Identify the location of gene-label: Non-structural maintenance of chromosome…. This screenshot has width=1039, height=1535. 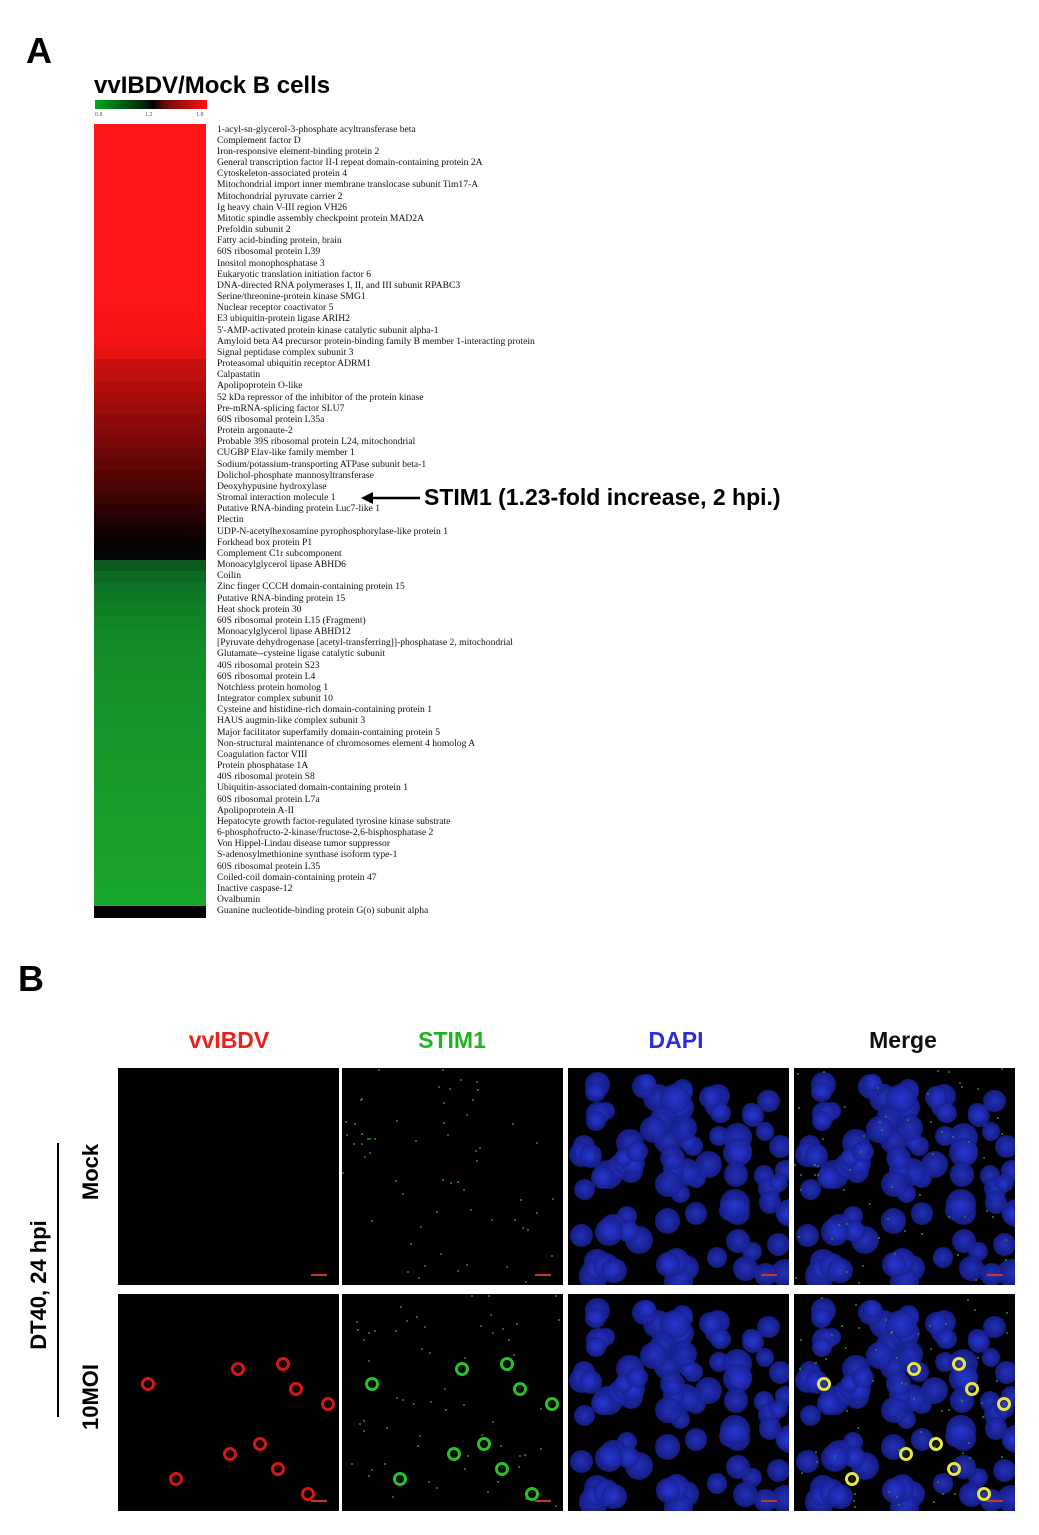
(346, 743).